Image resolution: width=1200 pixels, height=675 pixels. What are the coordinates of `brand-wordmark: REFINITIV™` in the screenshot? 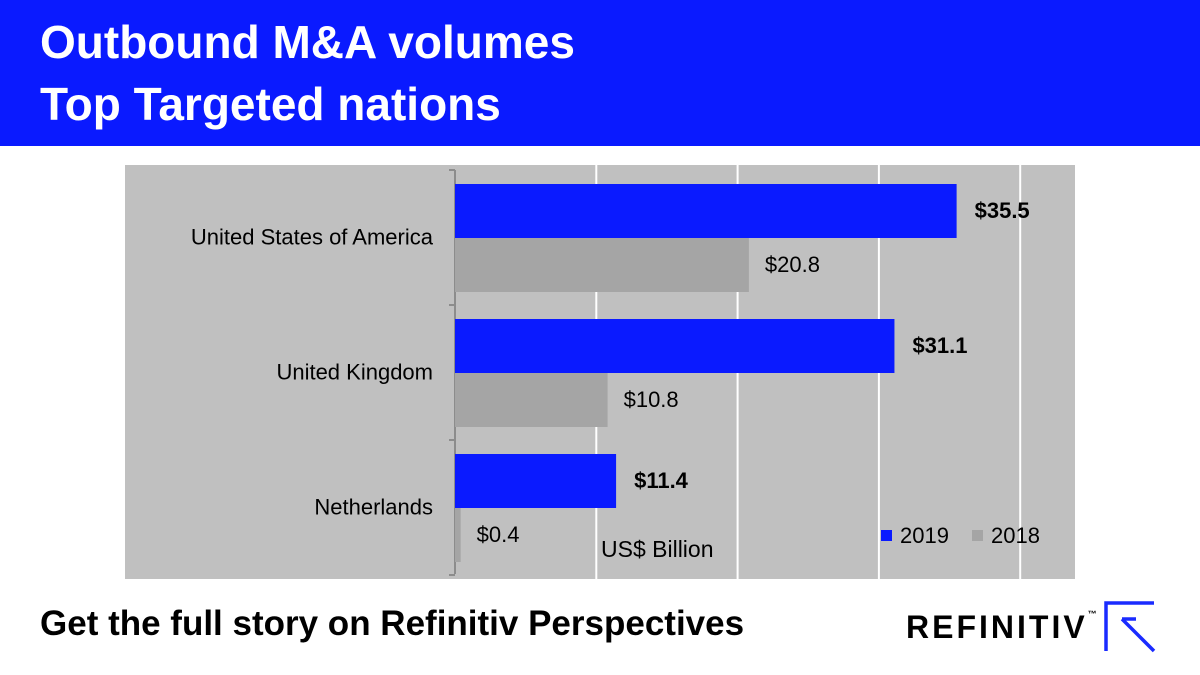 It's located at (1001, 627).